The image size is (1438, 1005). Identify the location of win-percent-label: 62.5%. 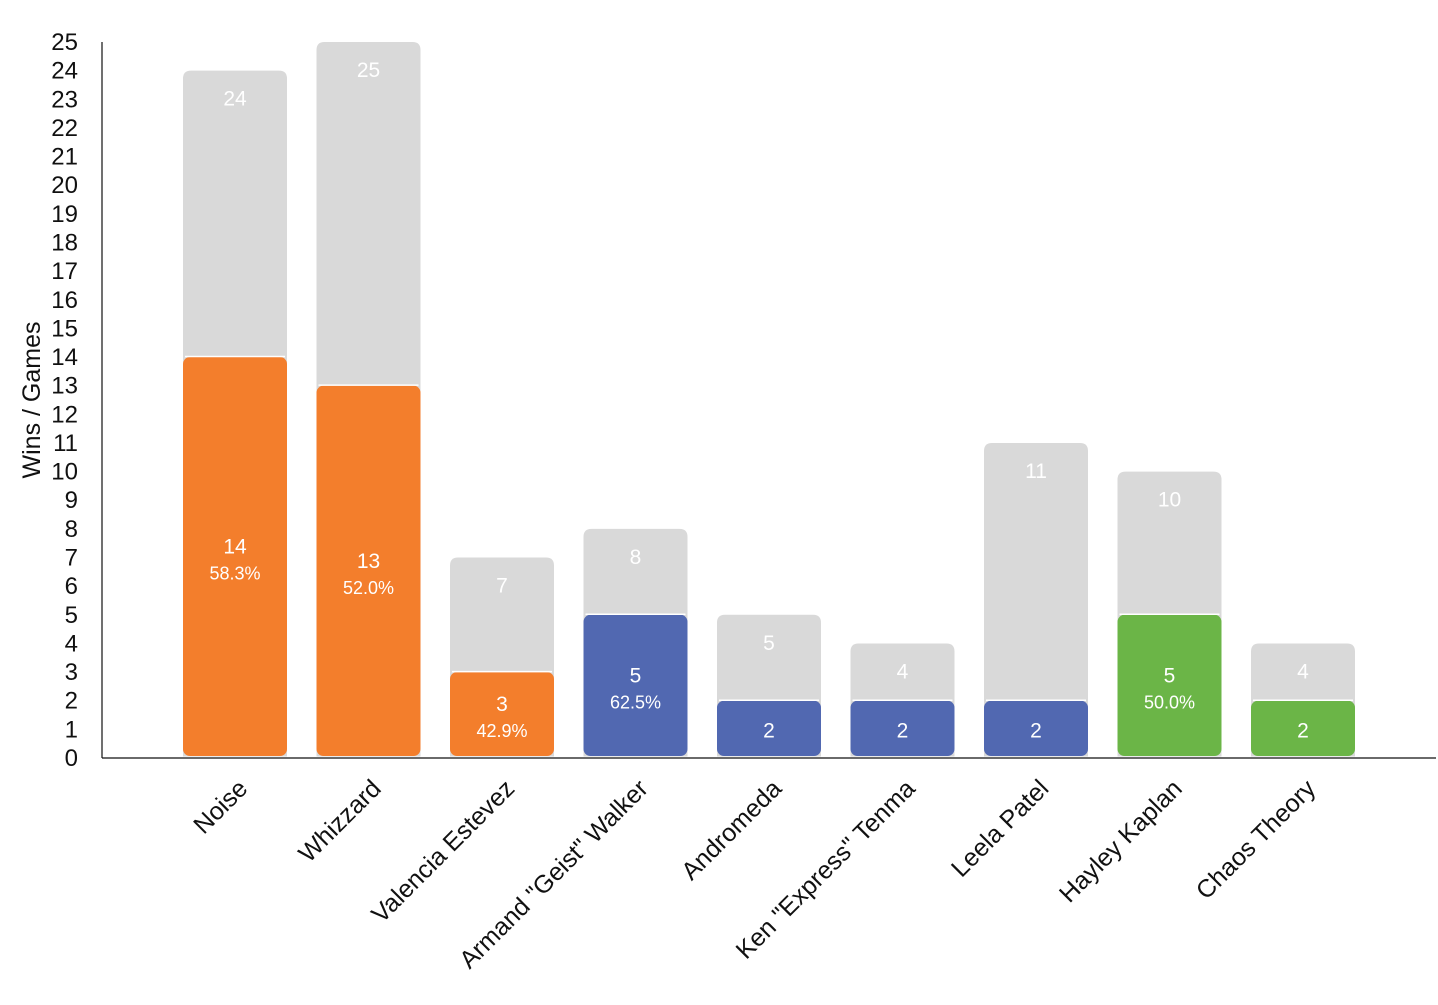
(635, 702).